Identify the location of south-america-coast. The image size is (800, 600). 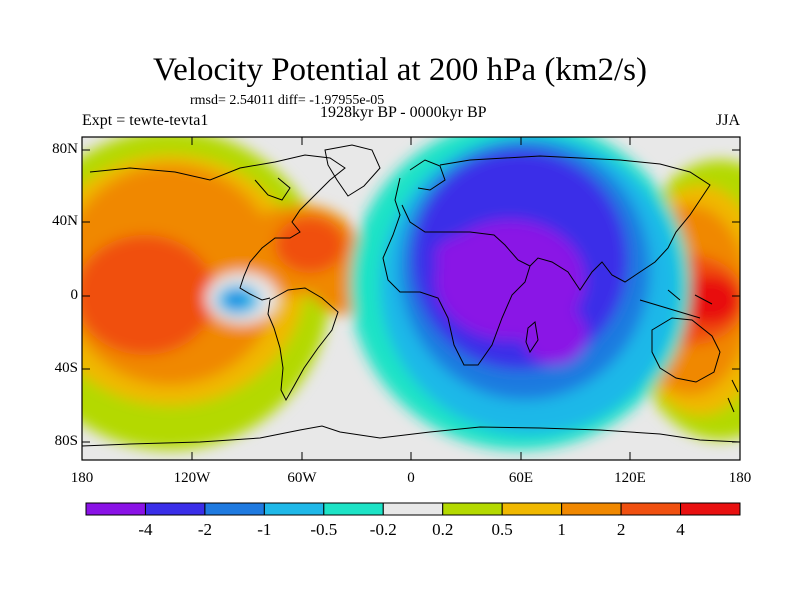
(303, 344).